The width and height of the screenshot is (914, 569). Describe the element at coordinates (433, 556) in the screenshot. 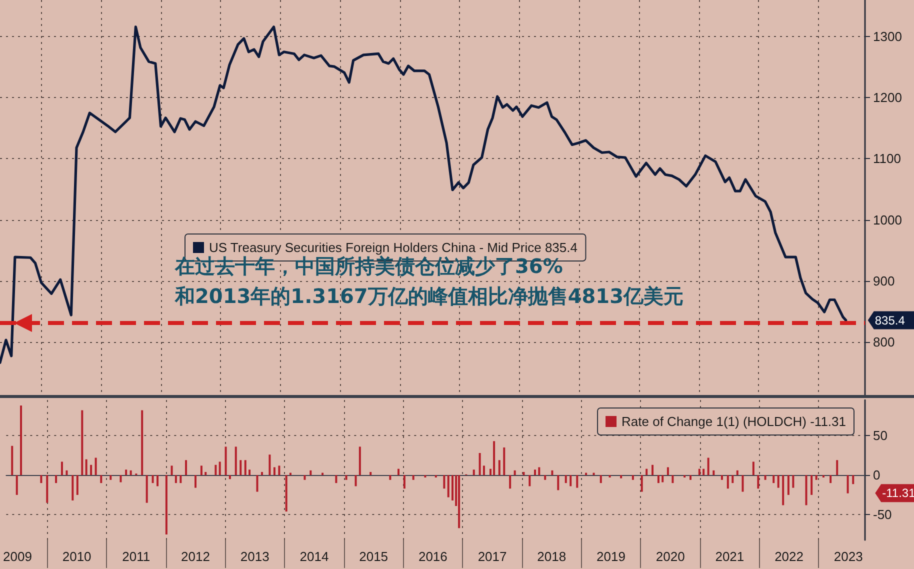

I see `x-tick-label: 2016` at that location.